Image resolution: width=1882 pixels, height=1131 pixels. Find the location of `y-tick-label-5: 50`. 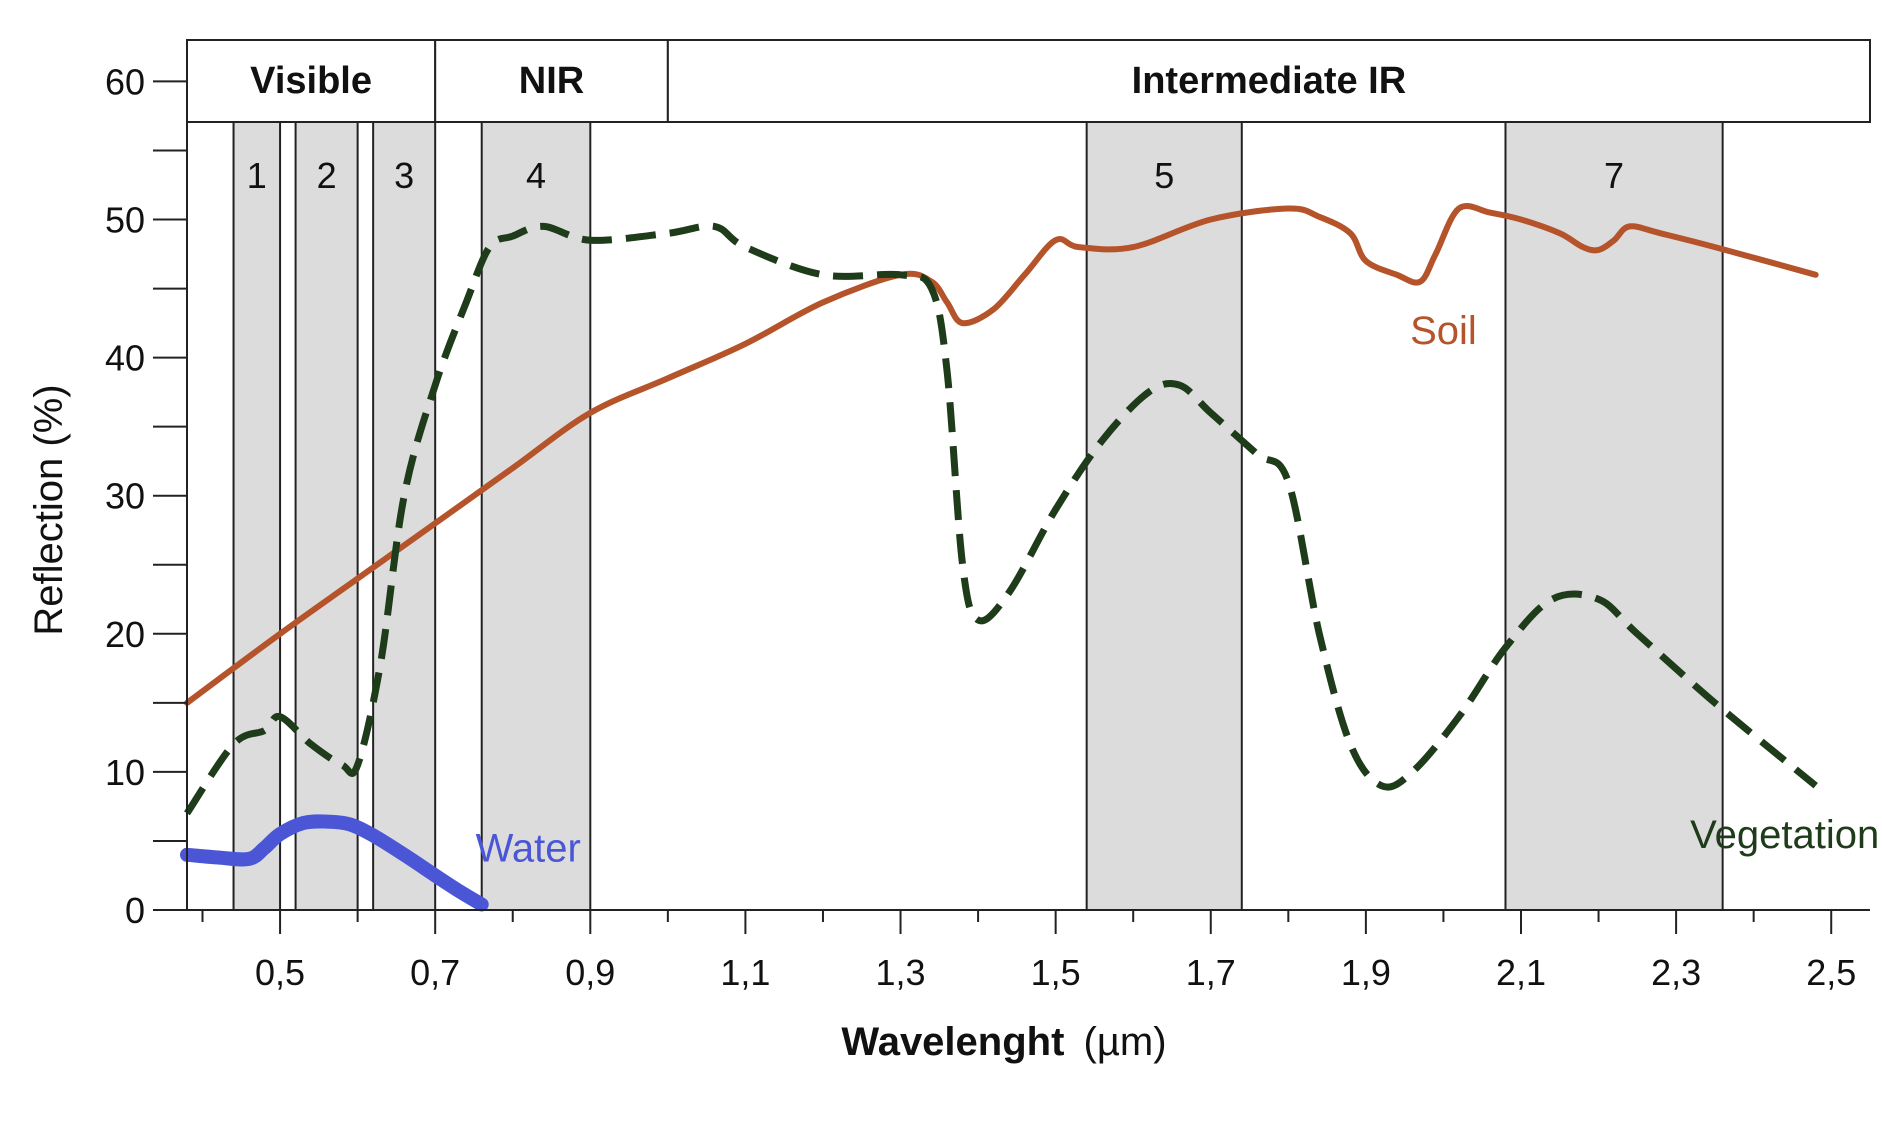

y-tick-label-5: 50 is located at coordinates (125, 220).